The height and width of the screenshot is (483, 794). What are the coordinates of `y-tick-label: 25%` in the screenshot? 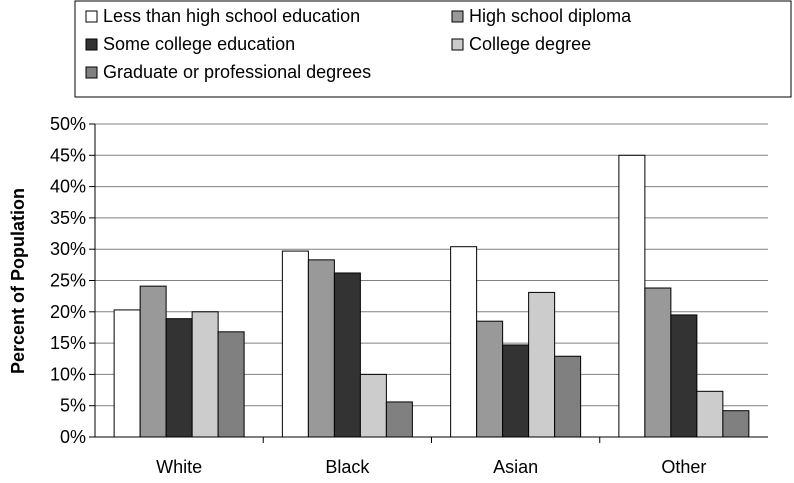 It's located at (68, 281).